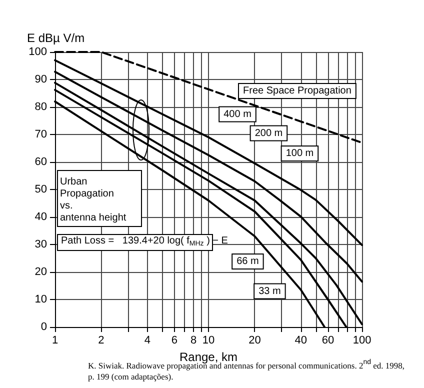 The width and height of the screenshot is (424, 388). Describe the element at coordinates (37, 52) in the screenshot. I see `y-tick-label: 100` at that location.